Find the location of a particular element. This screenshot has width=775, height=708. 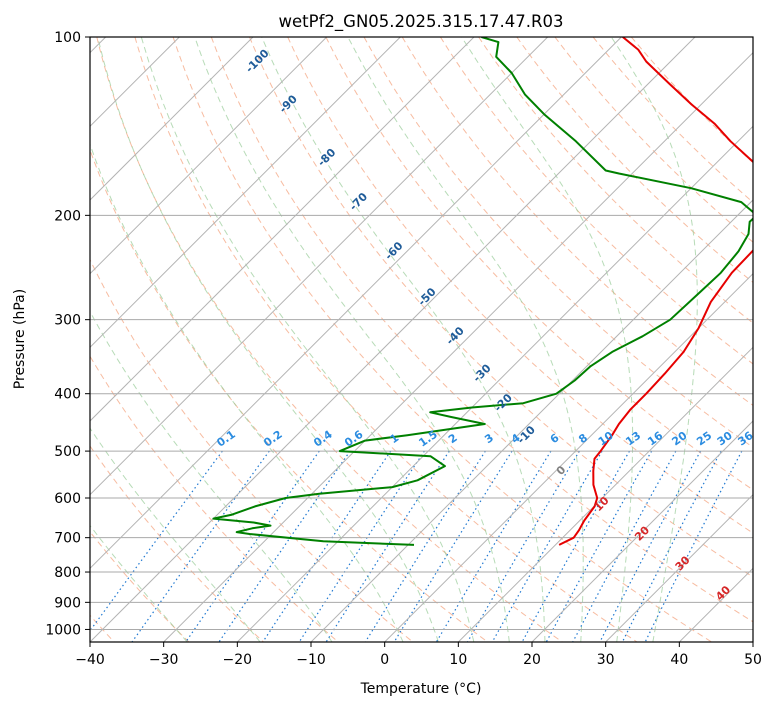

x-tick-label: 10 is located at coordinates (458, 660).